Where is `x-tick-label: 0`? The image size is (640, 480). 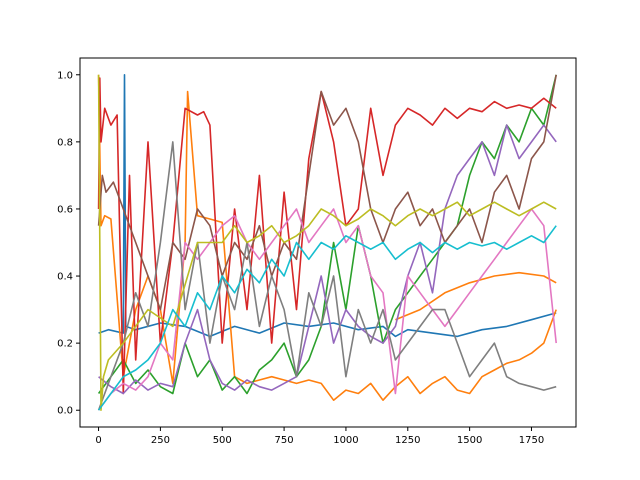
x-tick-label: 0 is located at coordinates (98, 440).